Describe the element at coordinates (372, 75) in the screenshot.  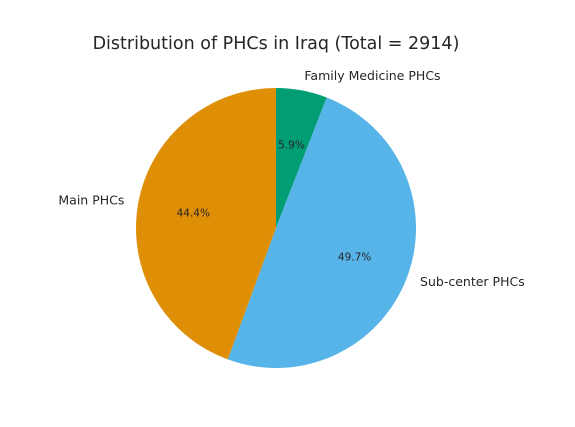
I see `slice-label-family-medicine-phcs: Family Medicine PHCs` at that location.